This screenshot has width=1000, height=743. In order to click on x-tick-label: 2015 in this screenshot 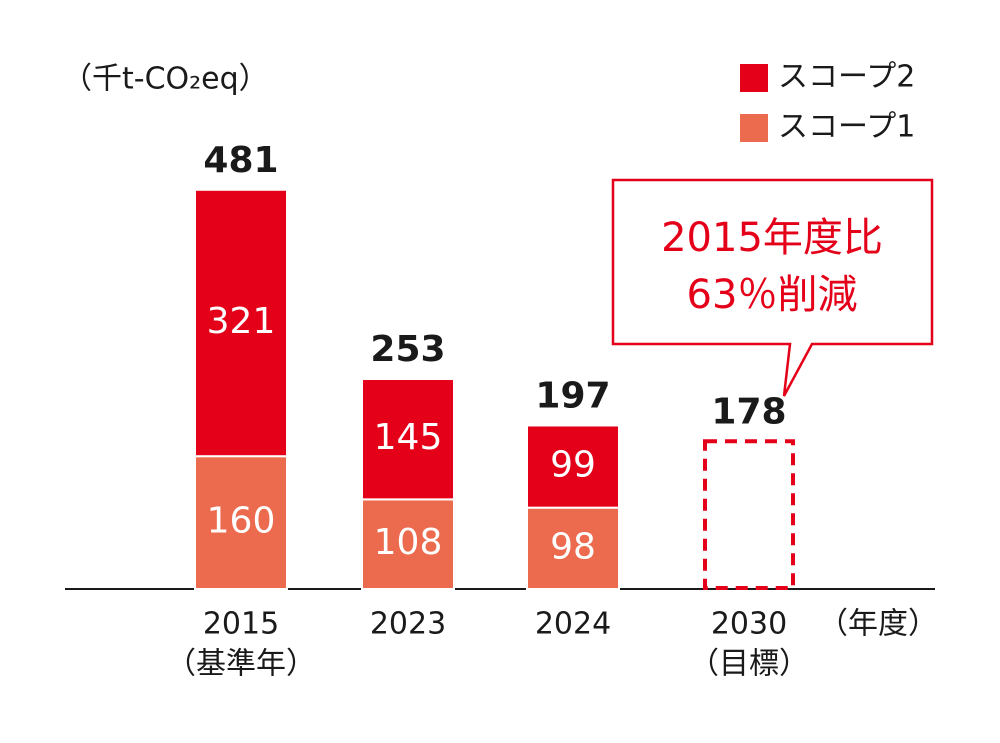, I will do `click(241, 624)`.